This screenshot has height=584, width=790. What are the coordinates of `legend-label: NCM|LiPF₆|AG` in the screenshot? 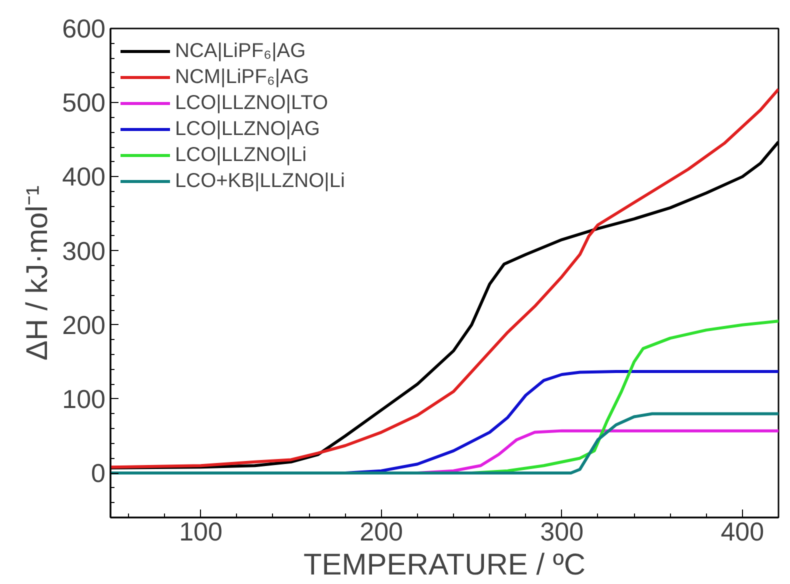 It's located at (242, 77).